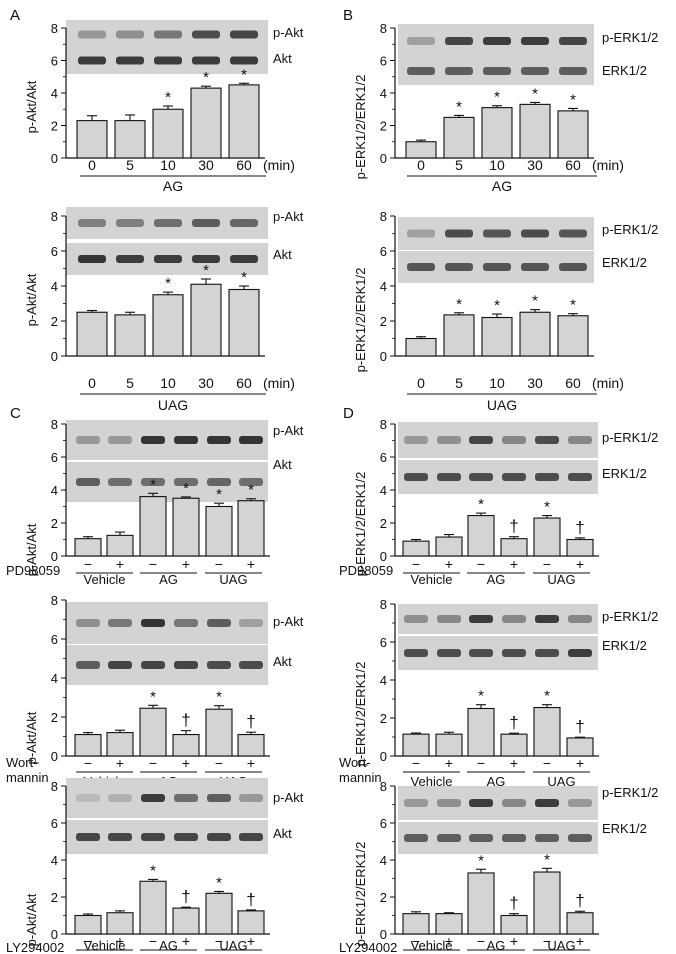 The height and width of the screenshot is (954, 676). What do you see at coordinates (282, 464) in the screenshot?
I see `blot-label: Akt` at bounding box center [282, 464].